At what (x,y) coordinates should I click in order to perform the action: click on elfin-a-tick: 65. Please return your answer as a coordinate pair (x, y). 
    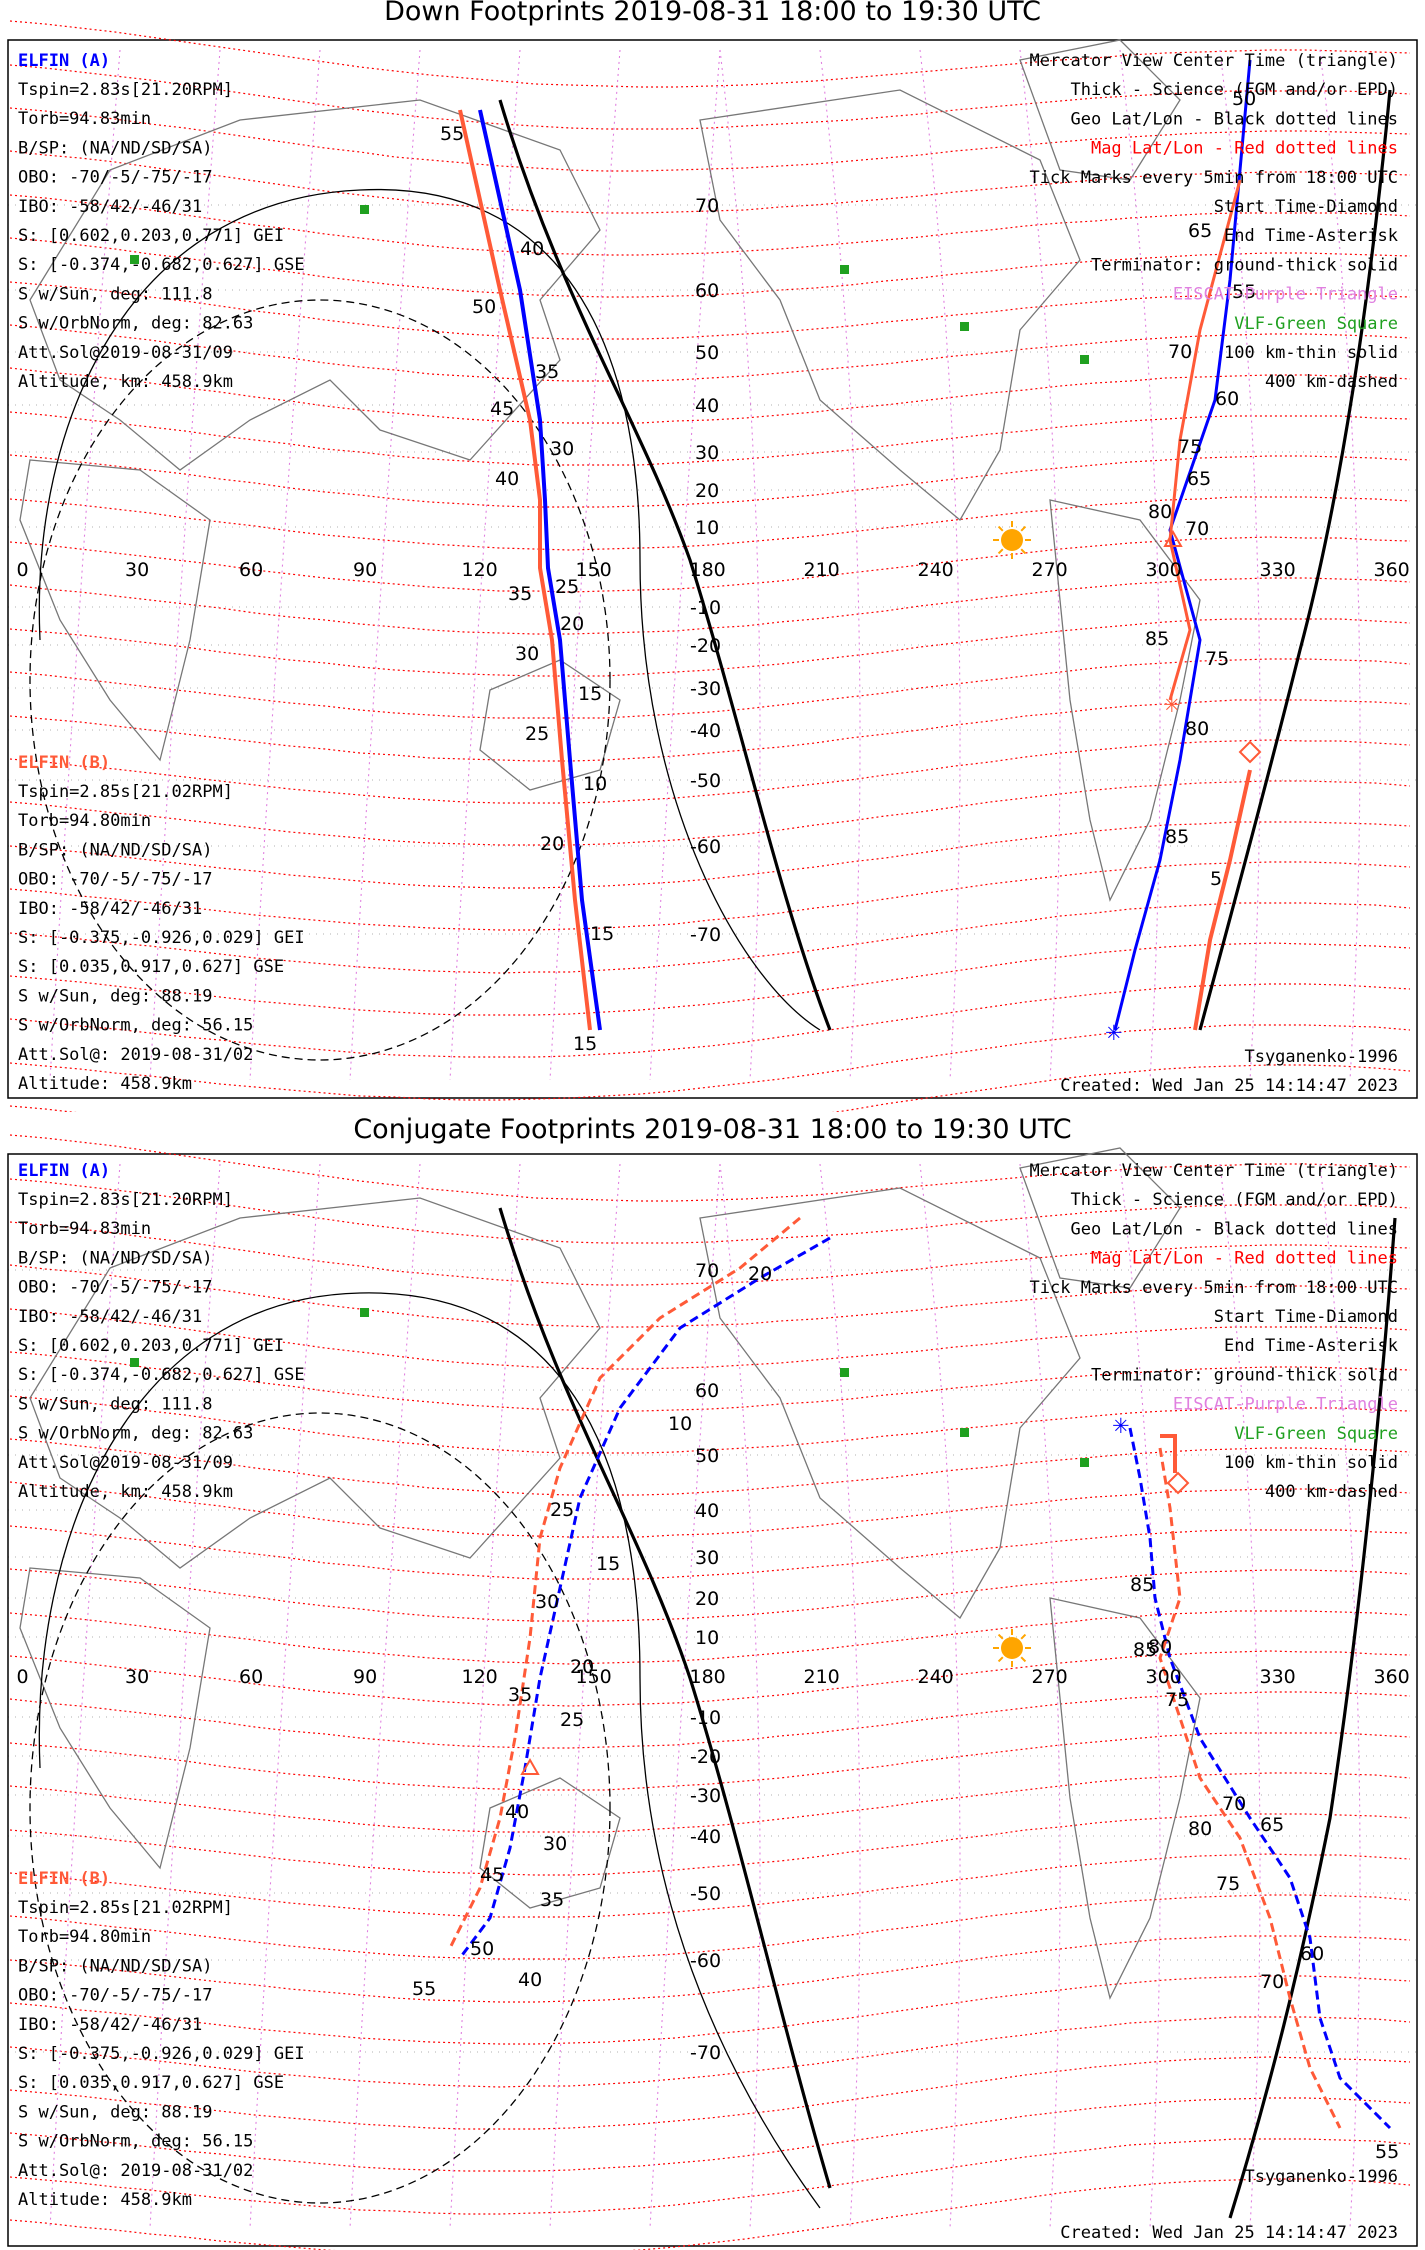
    Looking at the image, I should click on (1272, 1825).